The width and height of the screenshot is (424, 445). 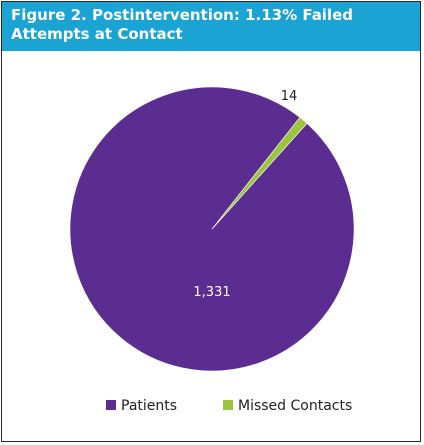 I want to click on data-label-missed-contacts: 14, so click(x=289, y=96).